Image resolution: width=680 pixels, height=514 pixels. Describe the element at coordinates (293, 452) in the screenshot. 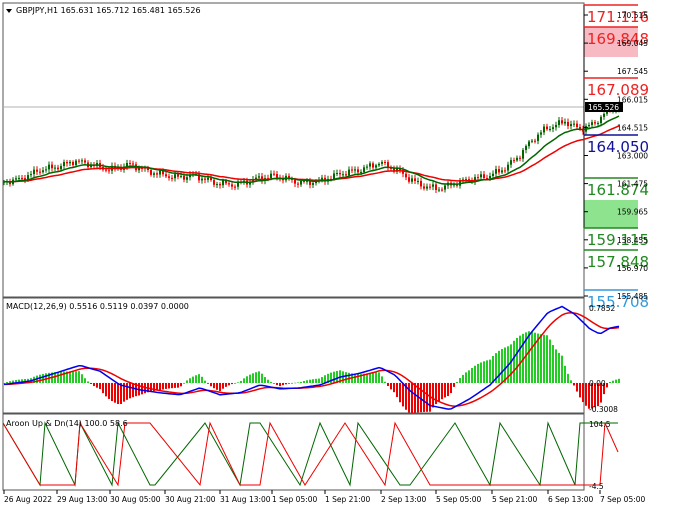

I see `aroon-pane-frame` at that location.